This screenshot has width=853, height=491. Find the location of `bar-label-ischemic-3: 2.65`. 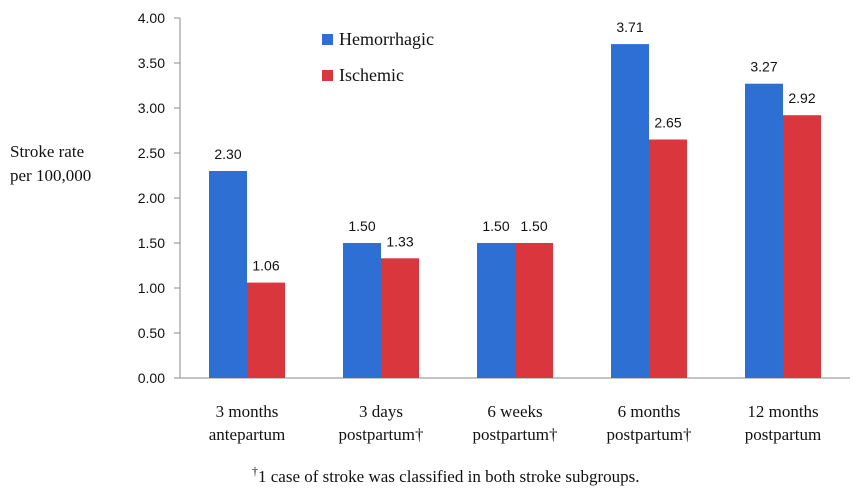

bar-label-ischemic-3: 2.65 is located at coordinates (667, 123).